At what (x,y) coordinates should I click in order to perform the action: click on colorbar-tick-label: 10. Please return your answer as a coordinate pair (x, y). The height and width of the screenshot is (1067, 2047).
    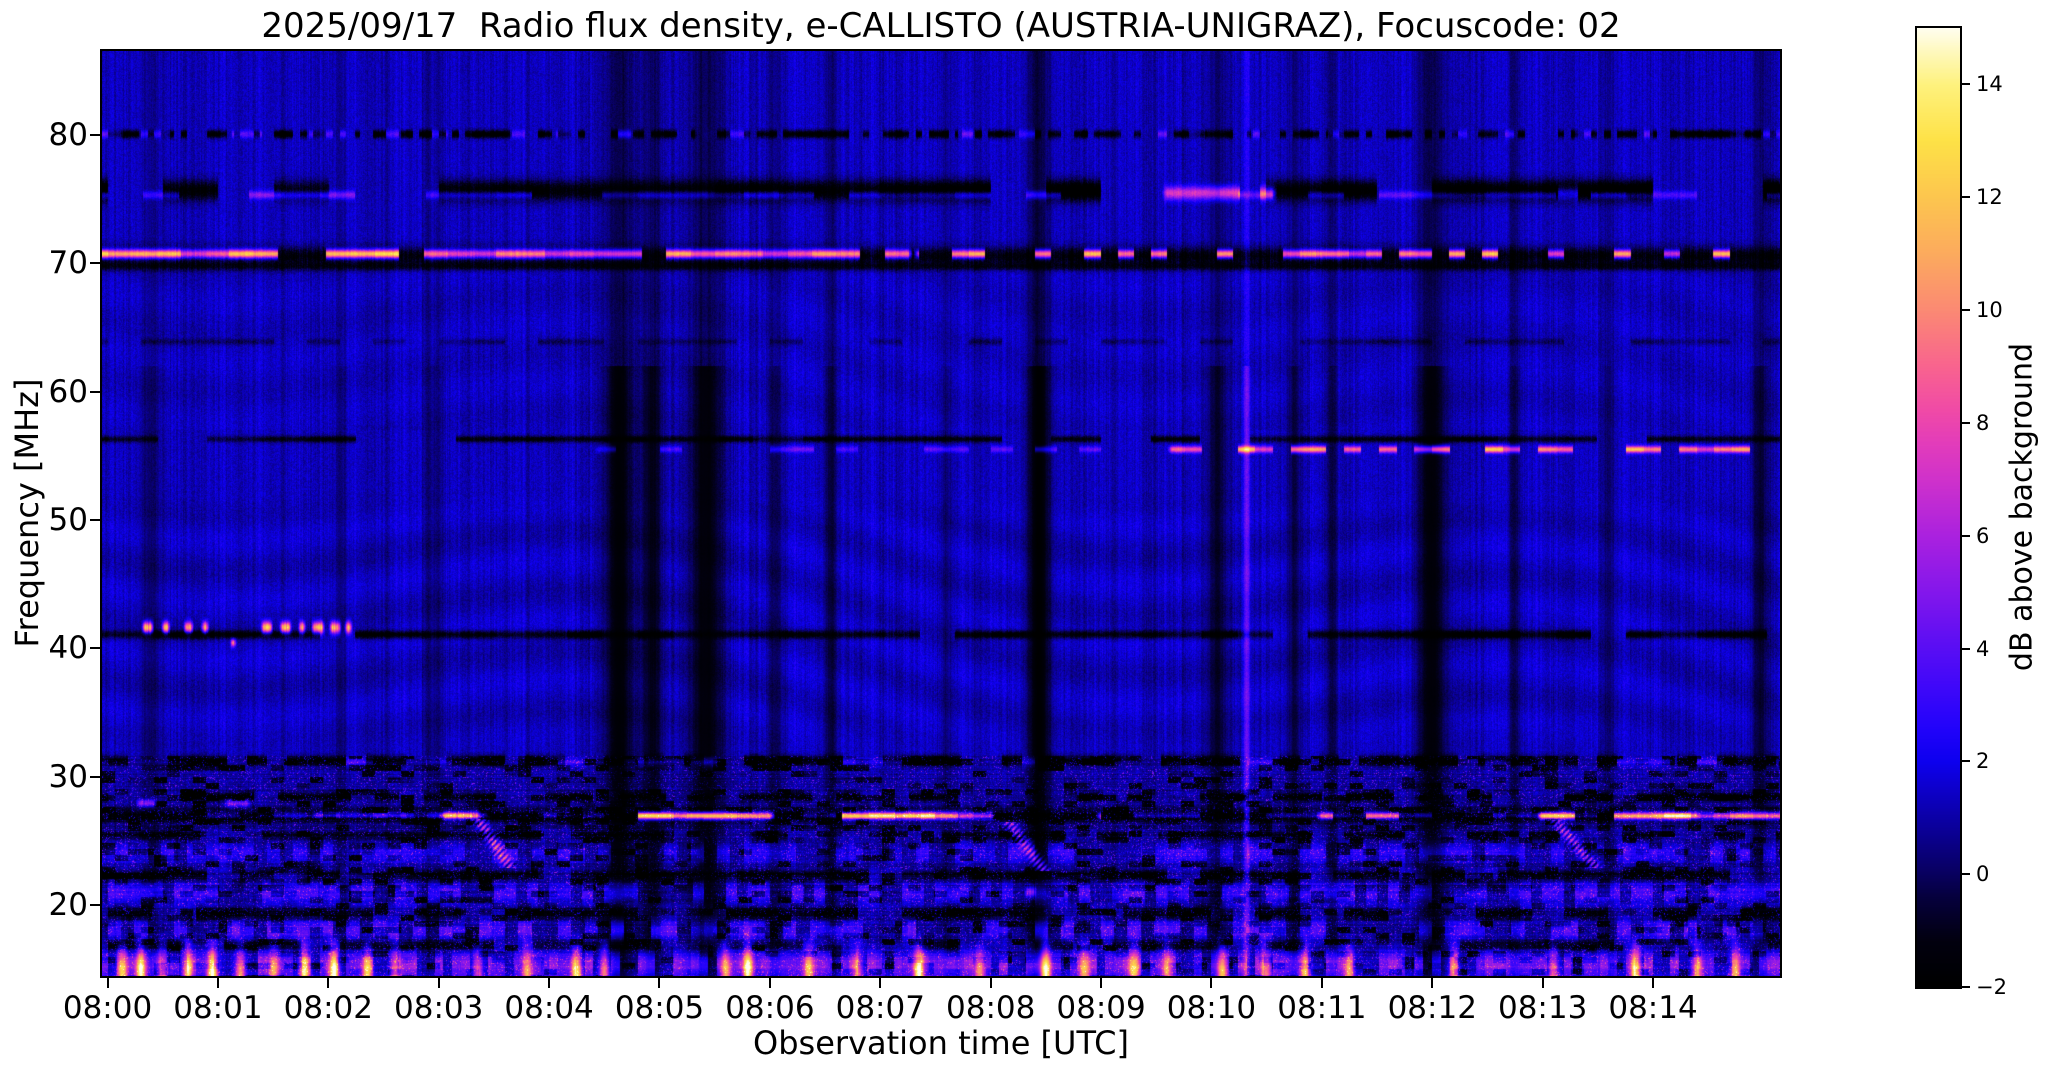
    Looking at the image, I should click on (1989, 310).